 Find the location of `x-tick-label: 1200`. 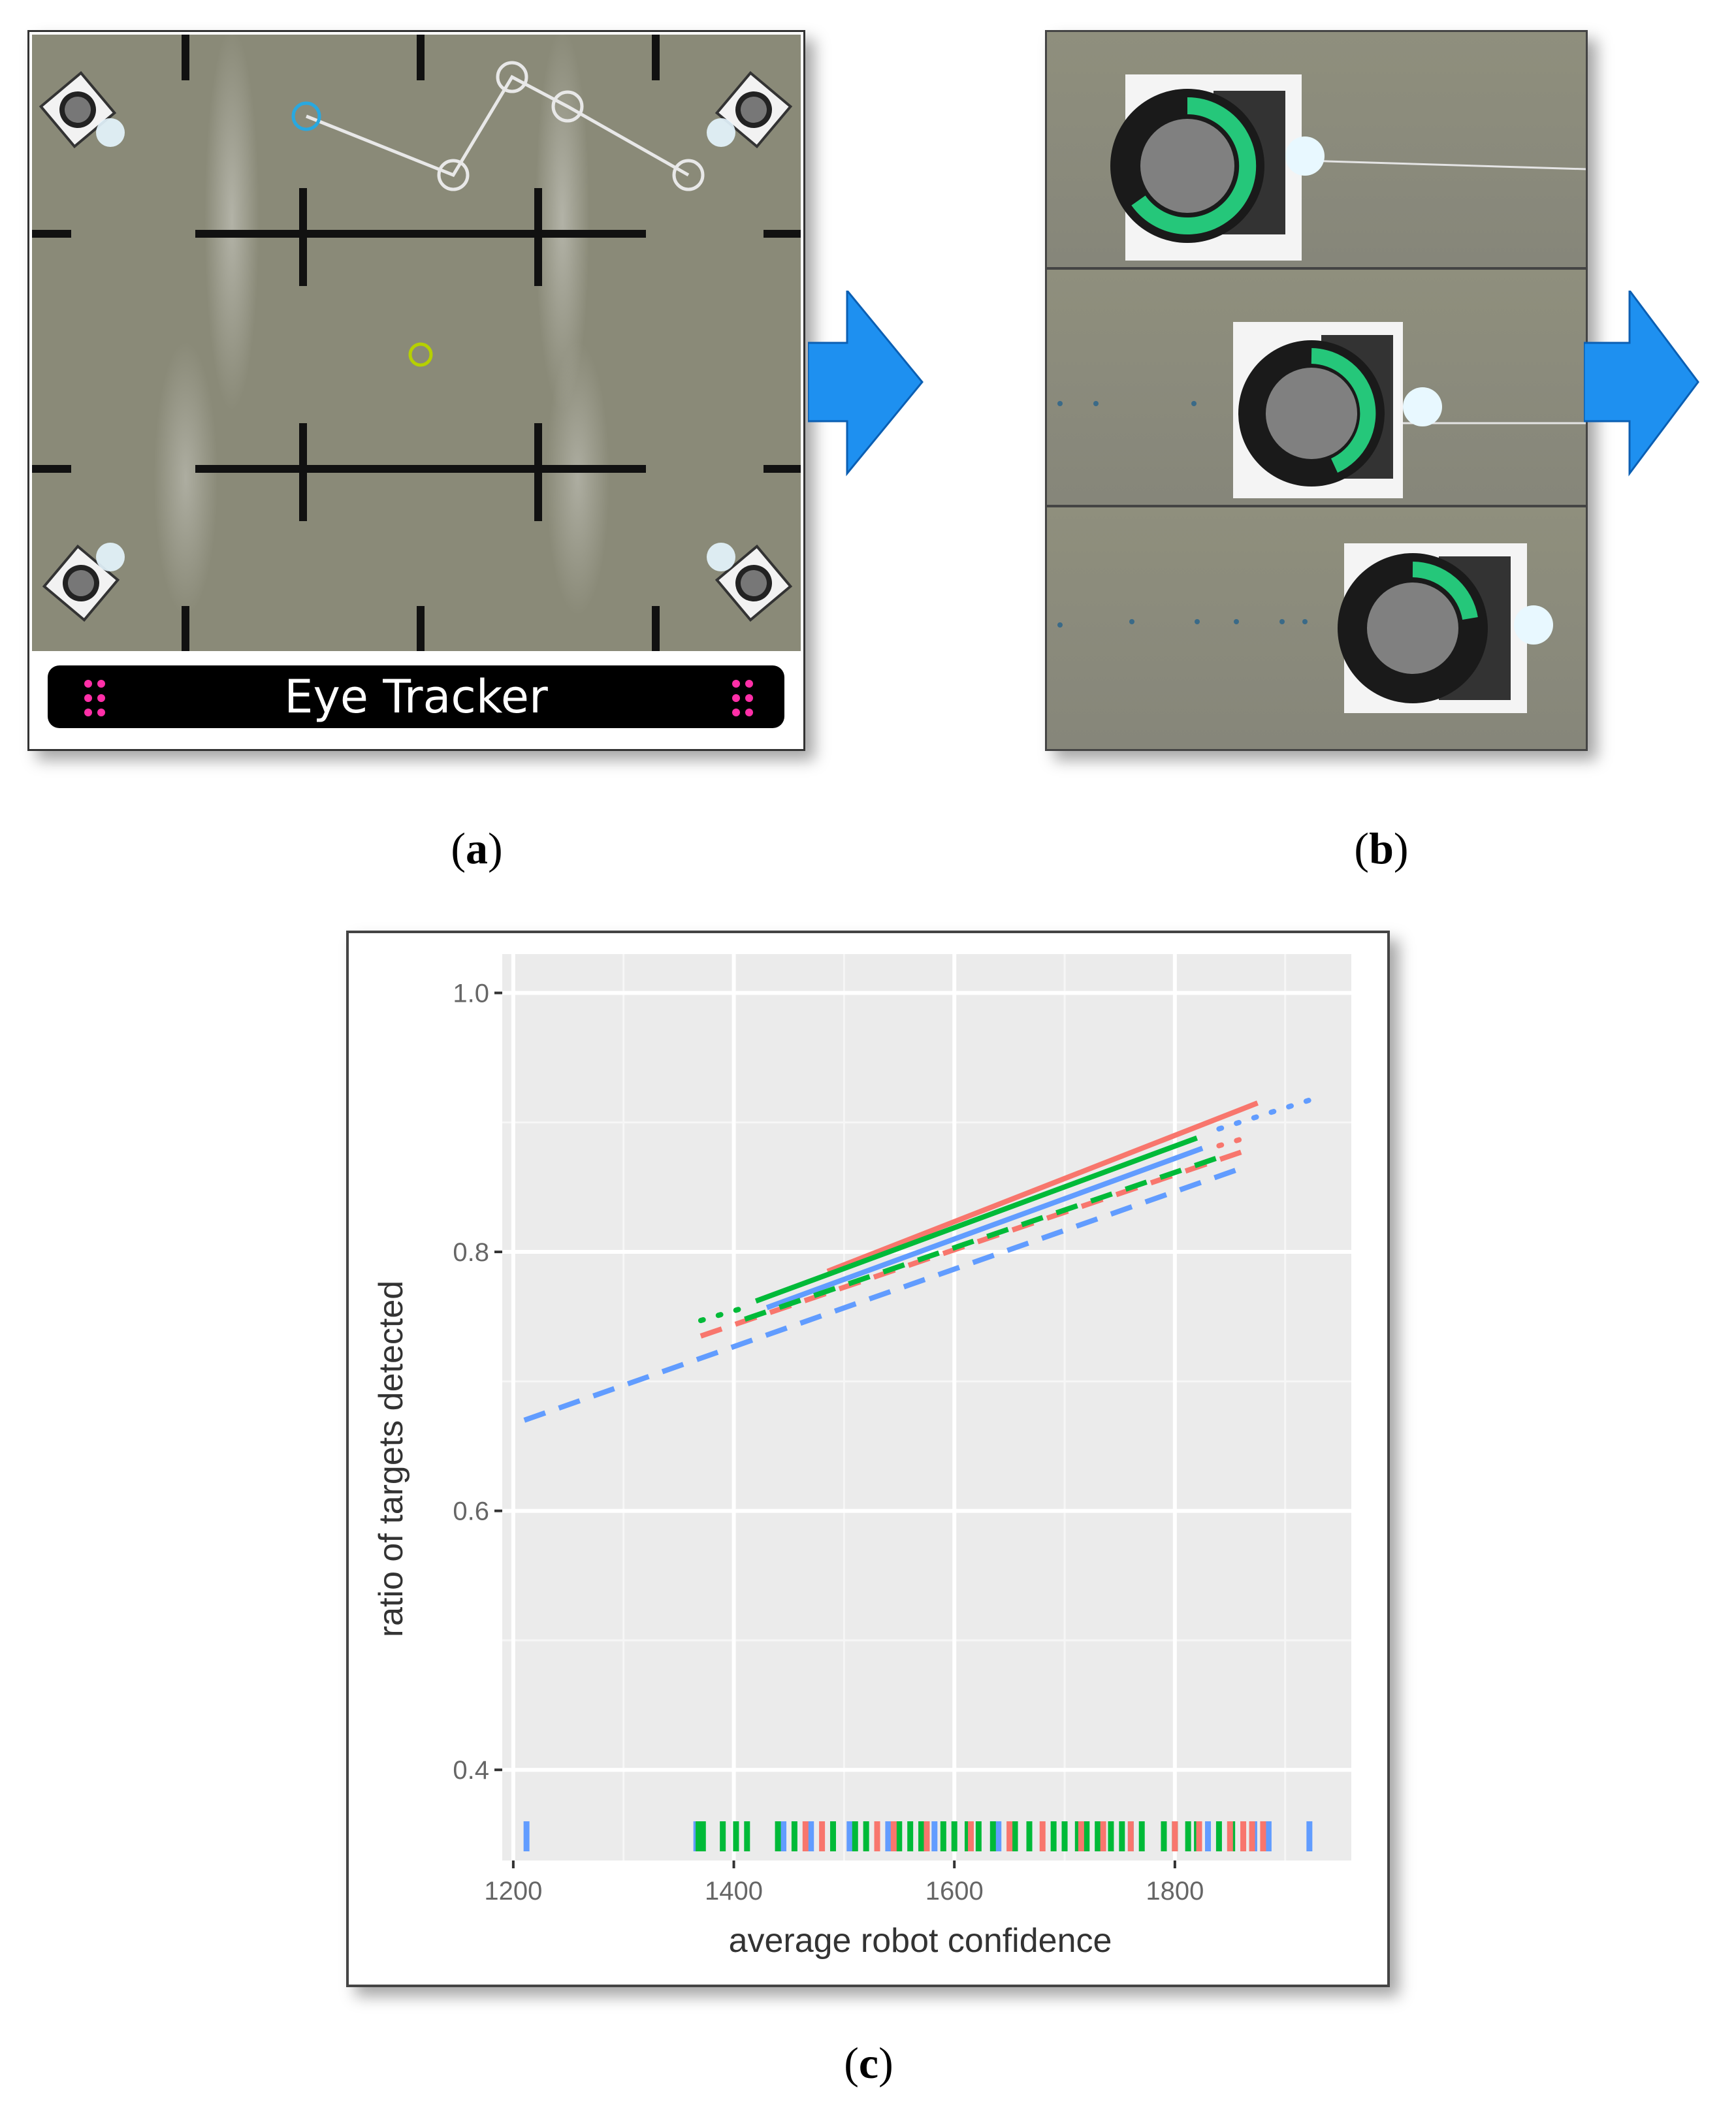

x-tick-label: 1200 is located at coordinates (513, 1891).